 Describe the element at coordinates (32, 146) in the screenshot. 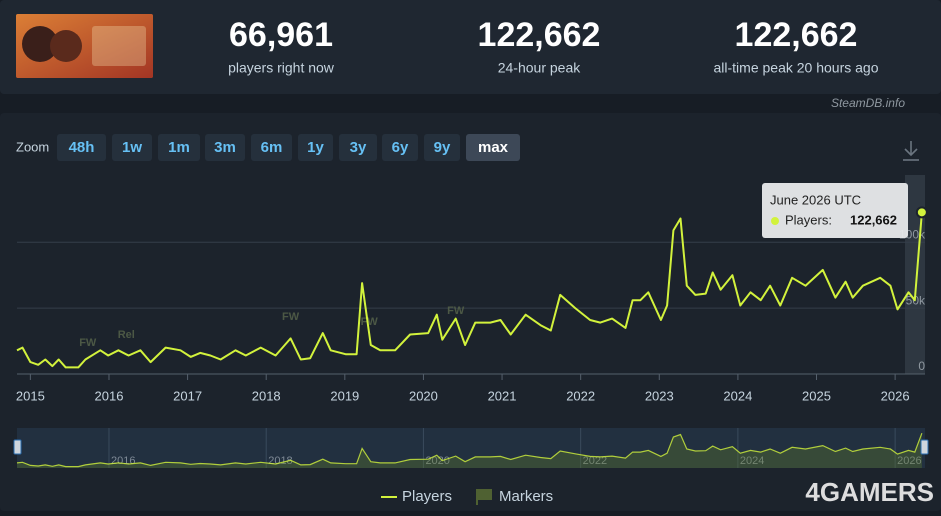

I see `zoom-label: Zoom` at that location.